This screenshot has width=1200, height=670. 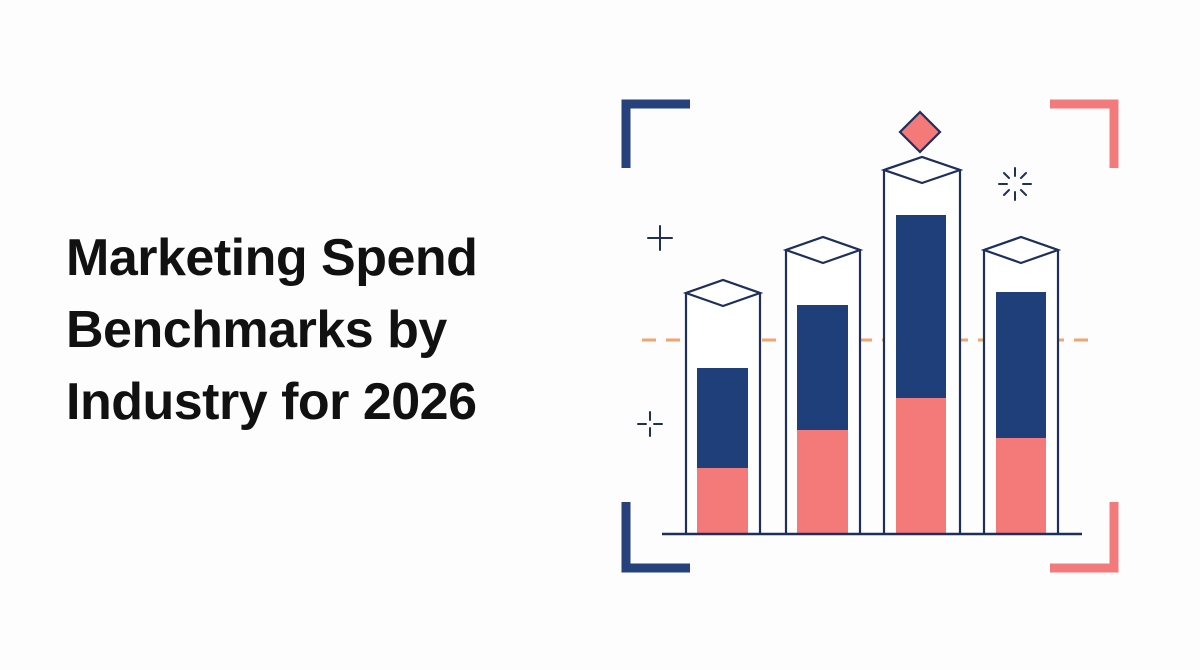 What do you see at coordinates (272, 258) in the screenshot?
I see `title-line: Marketing Spend` at bounding box center [272, 258].